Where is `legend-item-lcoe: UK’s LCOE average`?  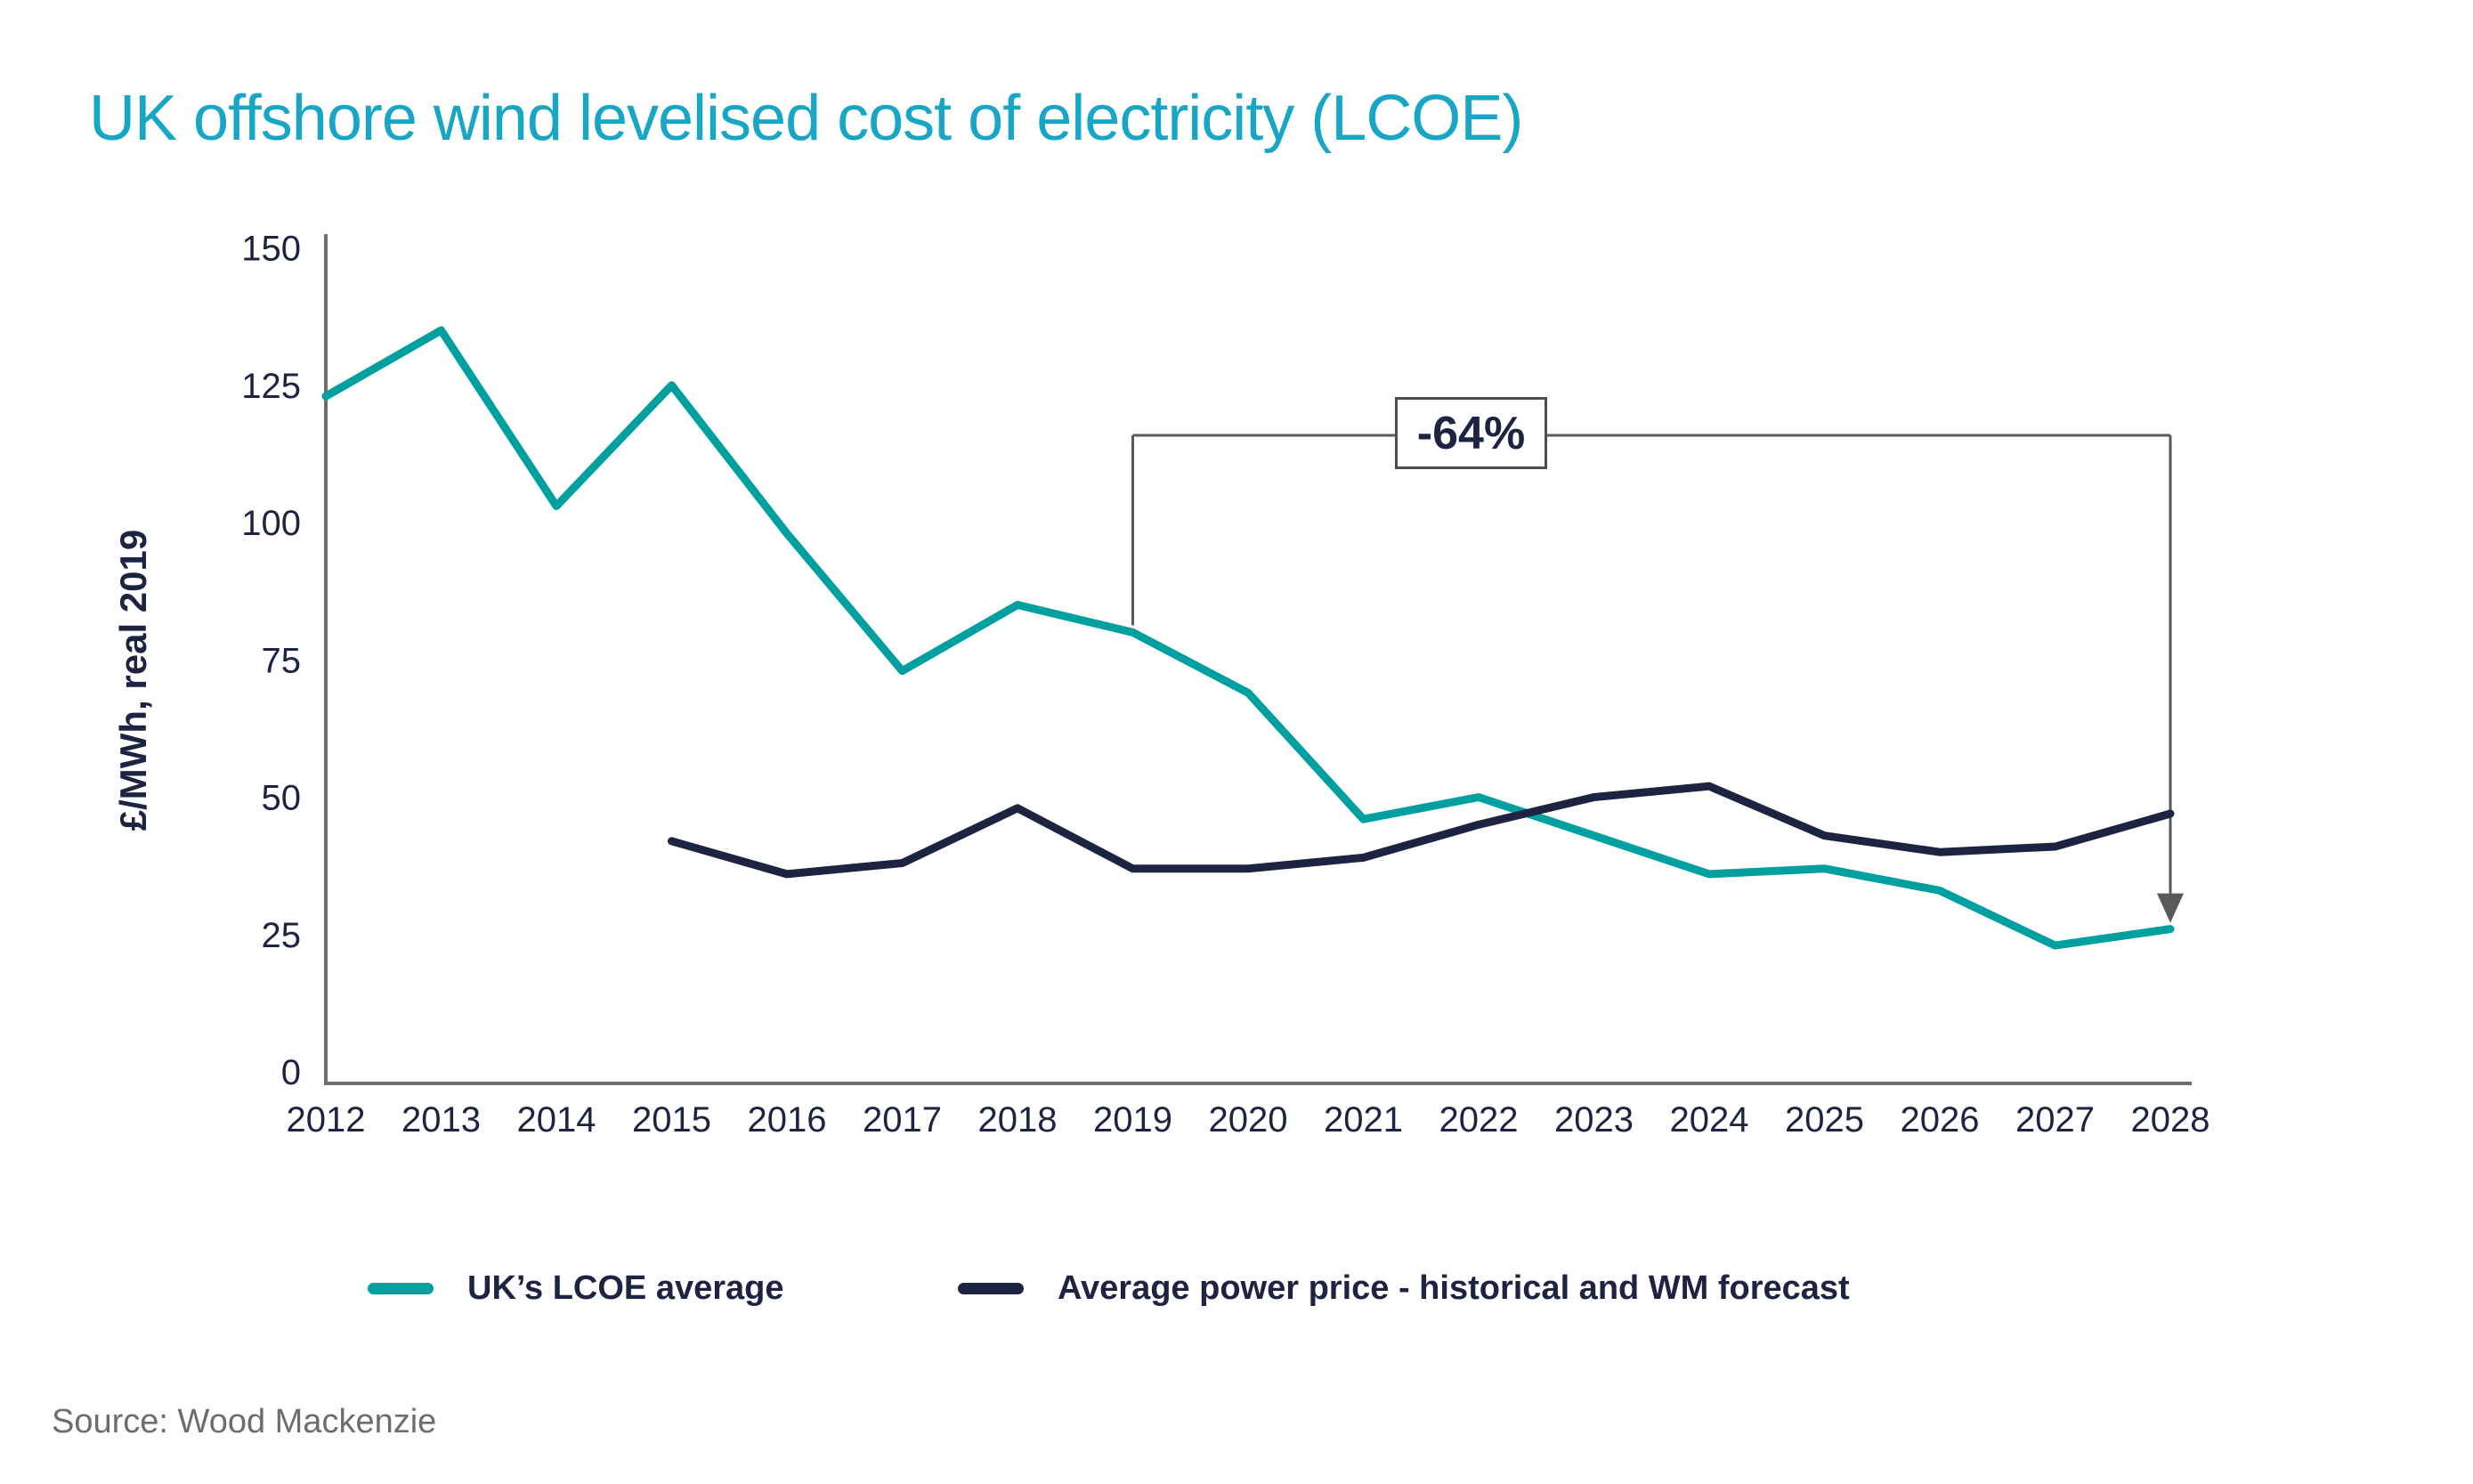
legend-item-lcoe: UK’s LCOE average is located at coordinates (576, 1288).